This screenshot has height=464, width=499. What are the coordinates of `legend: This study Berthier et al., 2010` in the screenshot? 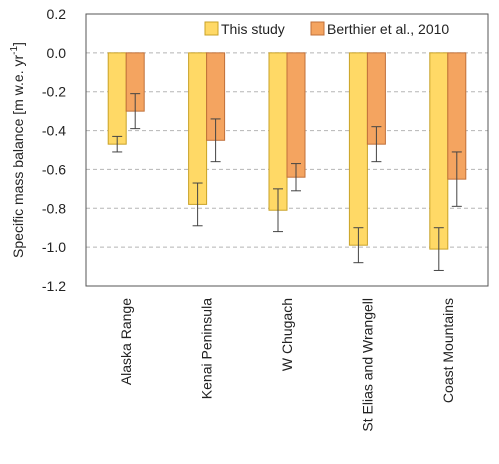 It's located at (326, 29).